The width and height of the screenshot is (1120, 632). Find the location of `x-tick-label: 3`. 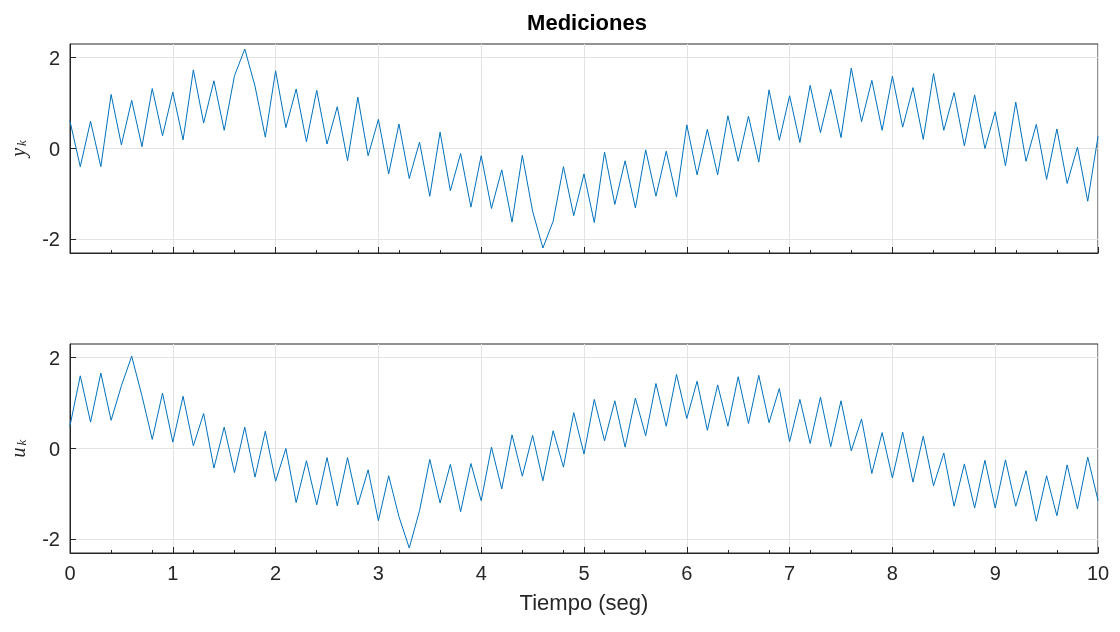

x-tick-label: 3 is located at coordinates (378, 573).